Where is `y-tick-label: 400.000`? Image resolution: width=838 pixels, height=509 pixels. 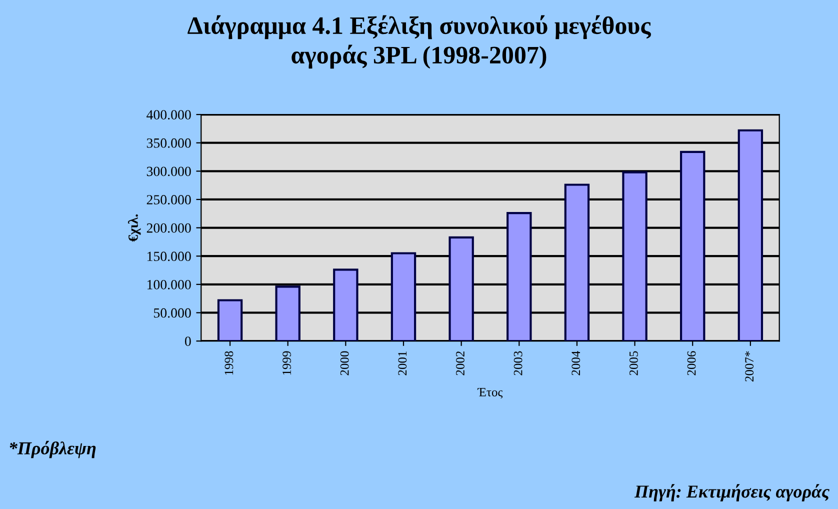
y-tick-label: 400.000 is located at coordinates (168, 115).